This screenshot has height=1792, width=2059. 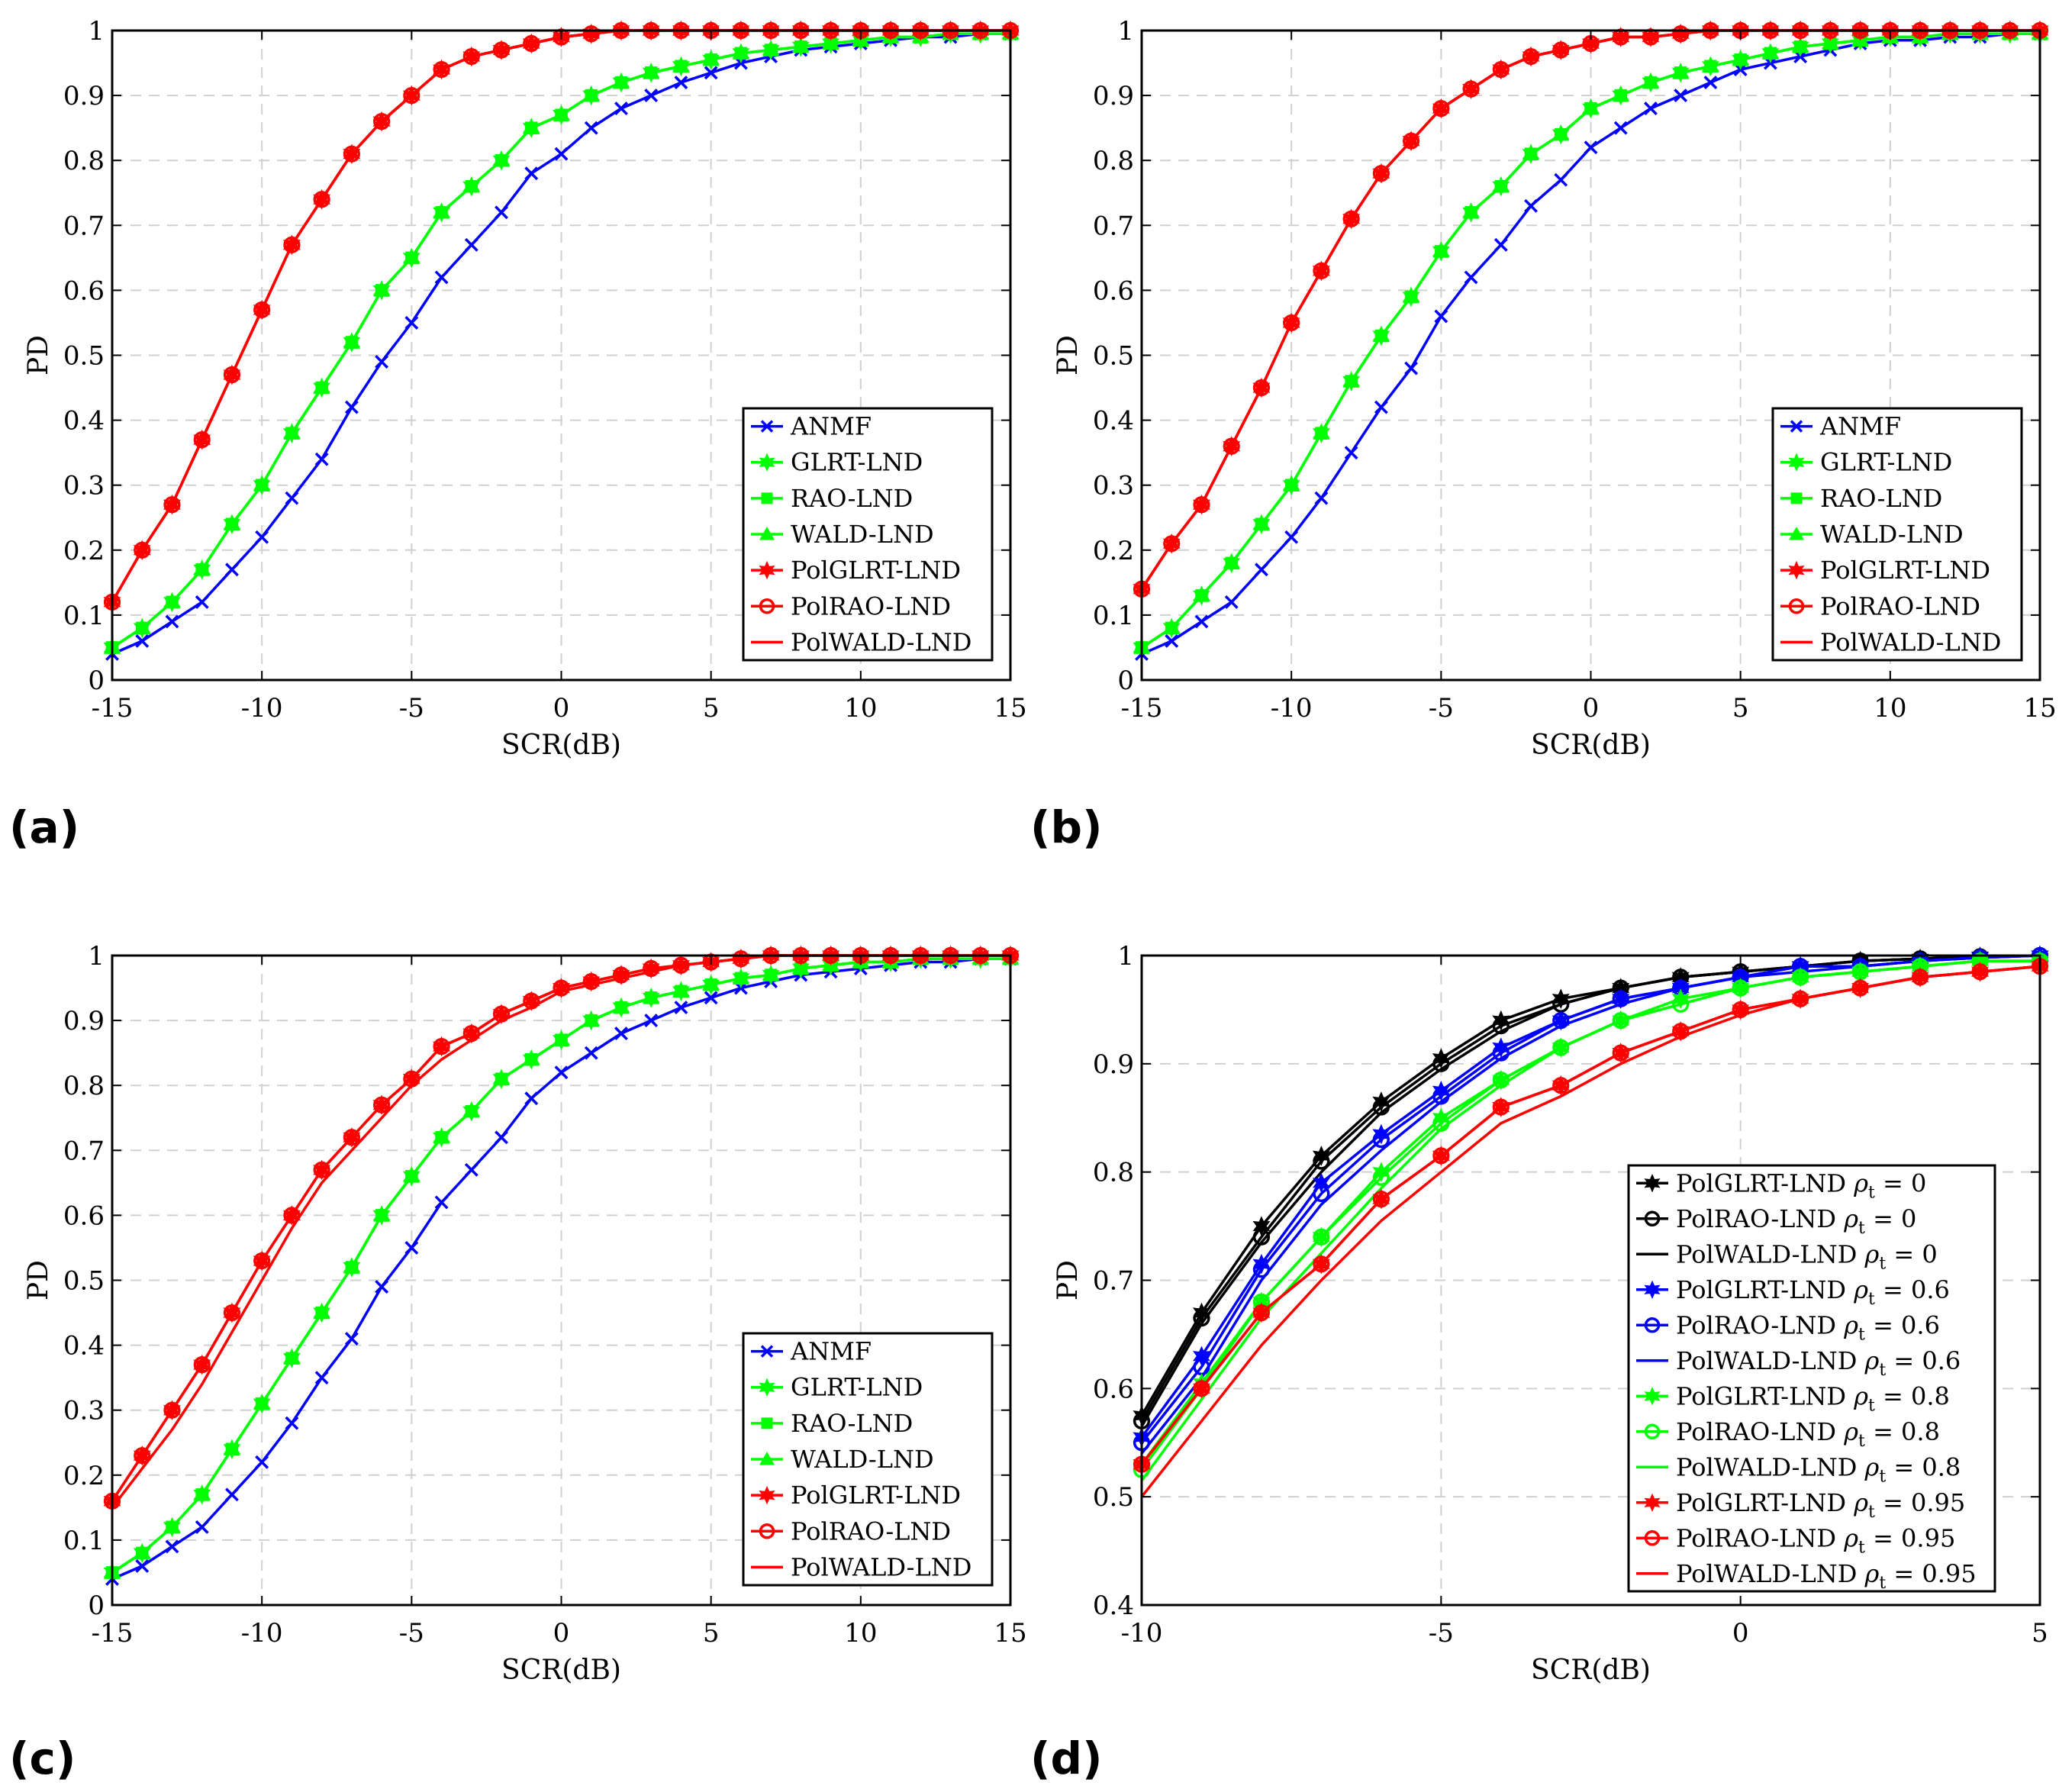 What do you see at coordinates (1142, 1634) in the screenshot?
I see `chart-d-xtick-label: -10` at bounding box center [1142, 1634].